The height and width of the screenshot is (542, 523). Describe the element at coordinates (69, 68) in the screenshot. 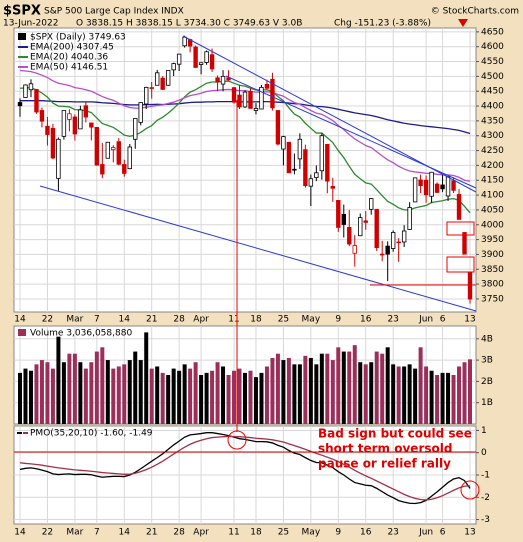

I see `legend-label: EMA(50) 4146.51` at that location.